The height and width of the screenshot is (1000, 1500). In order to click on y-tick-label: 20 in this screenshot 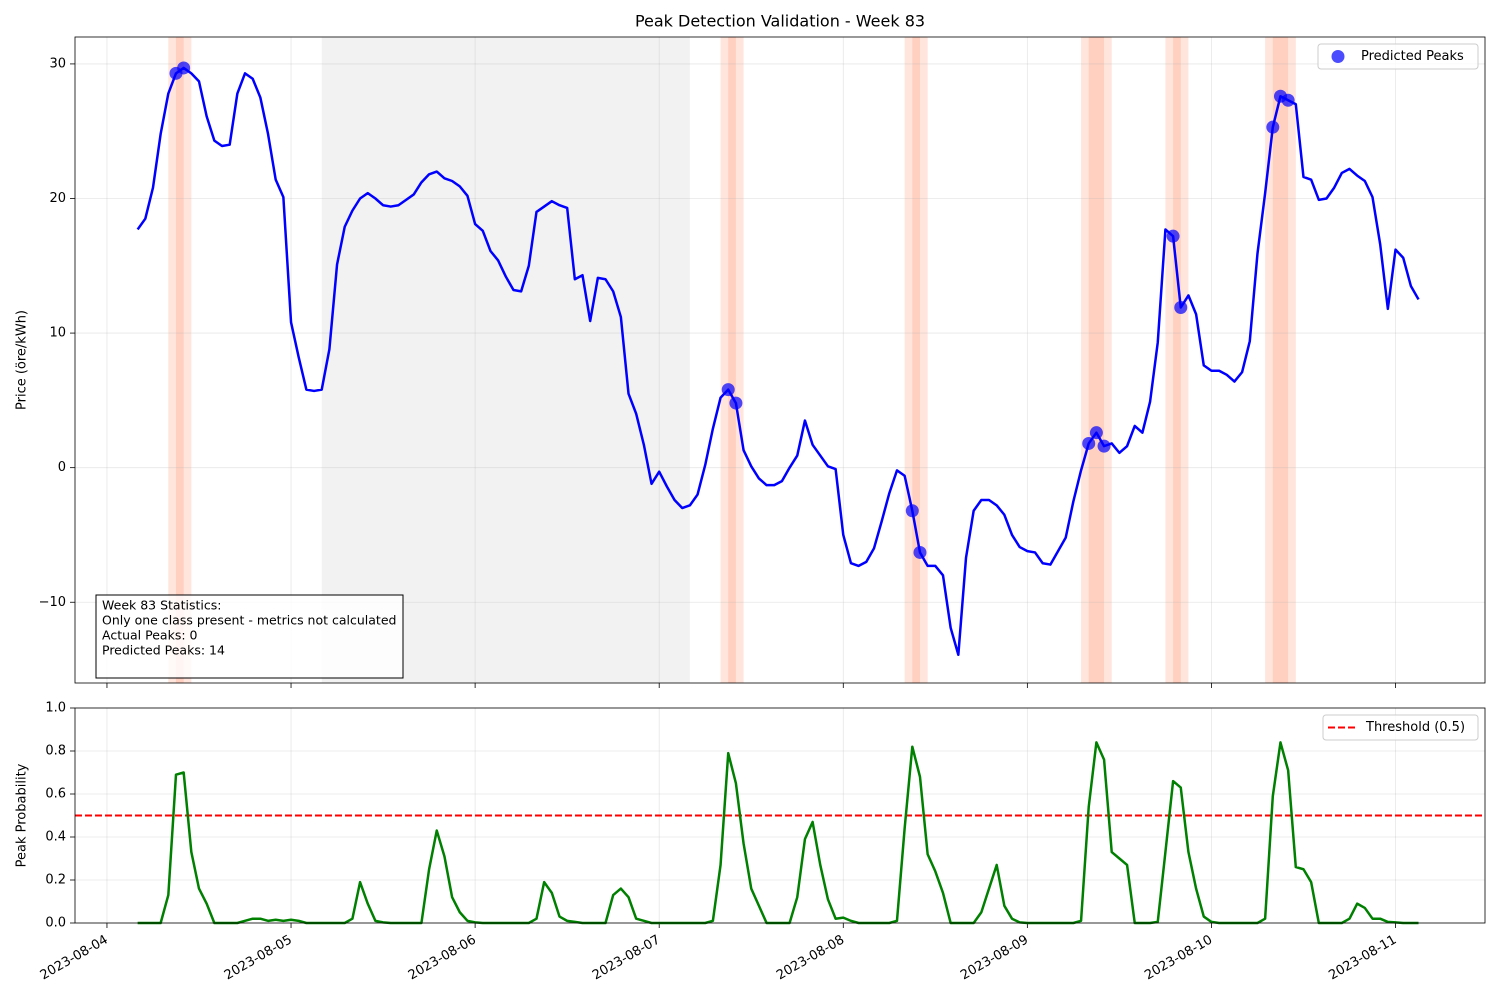, I will do `click(57, 198)`.